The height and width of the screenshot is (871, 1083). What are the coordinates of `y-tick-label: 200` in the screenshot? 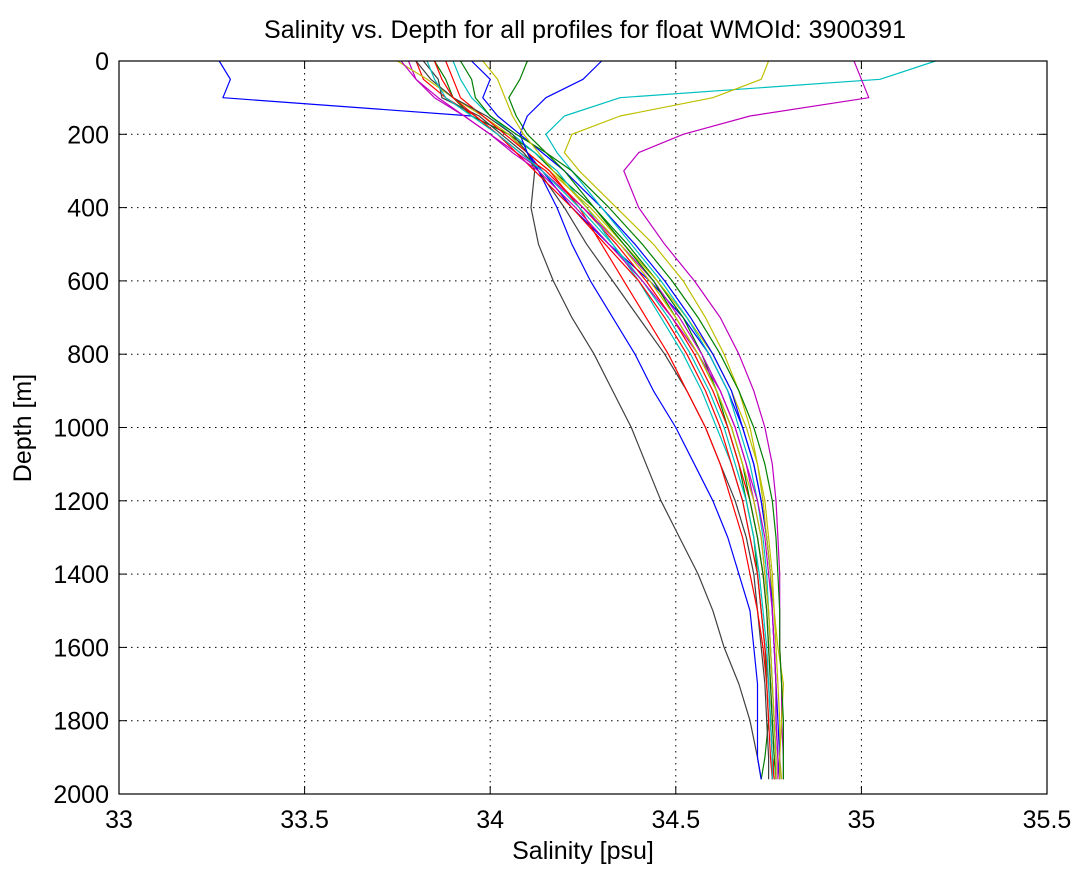 It's located at (88, 135).